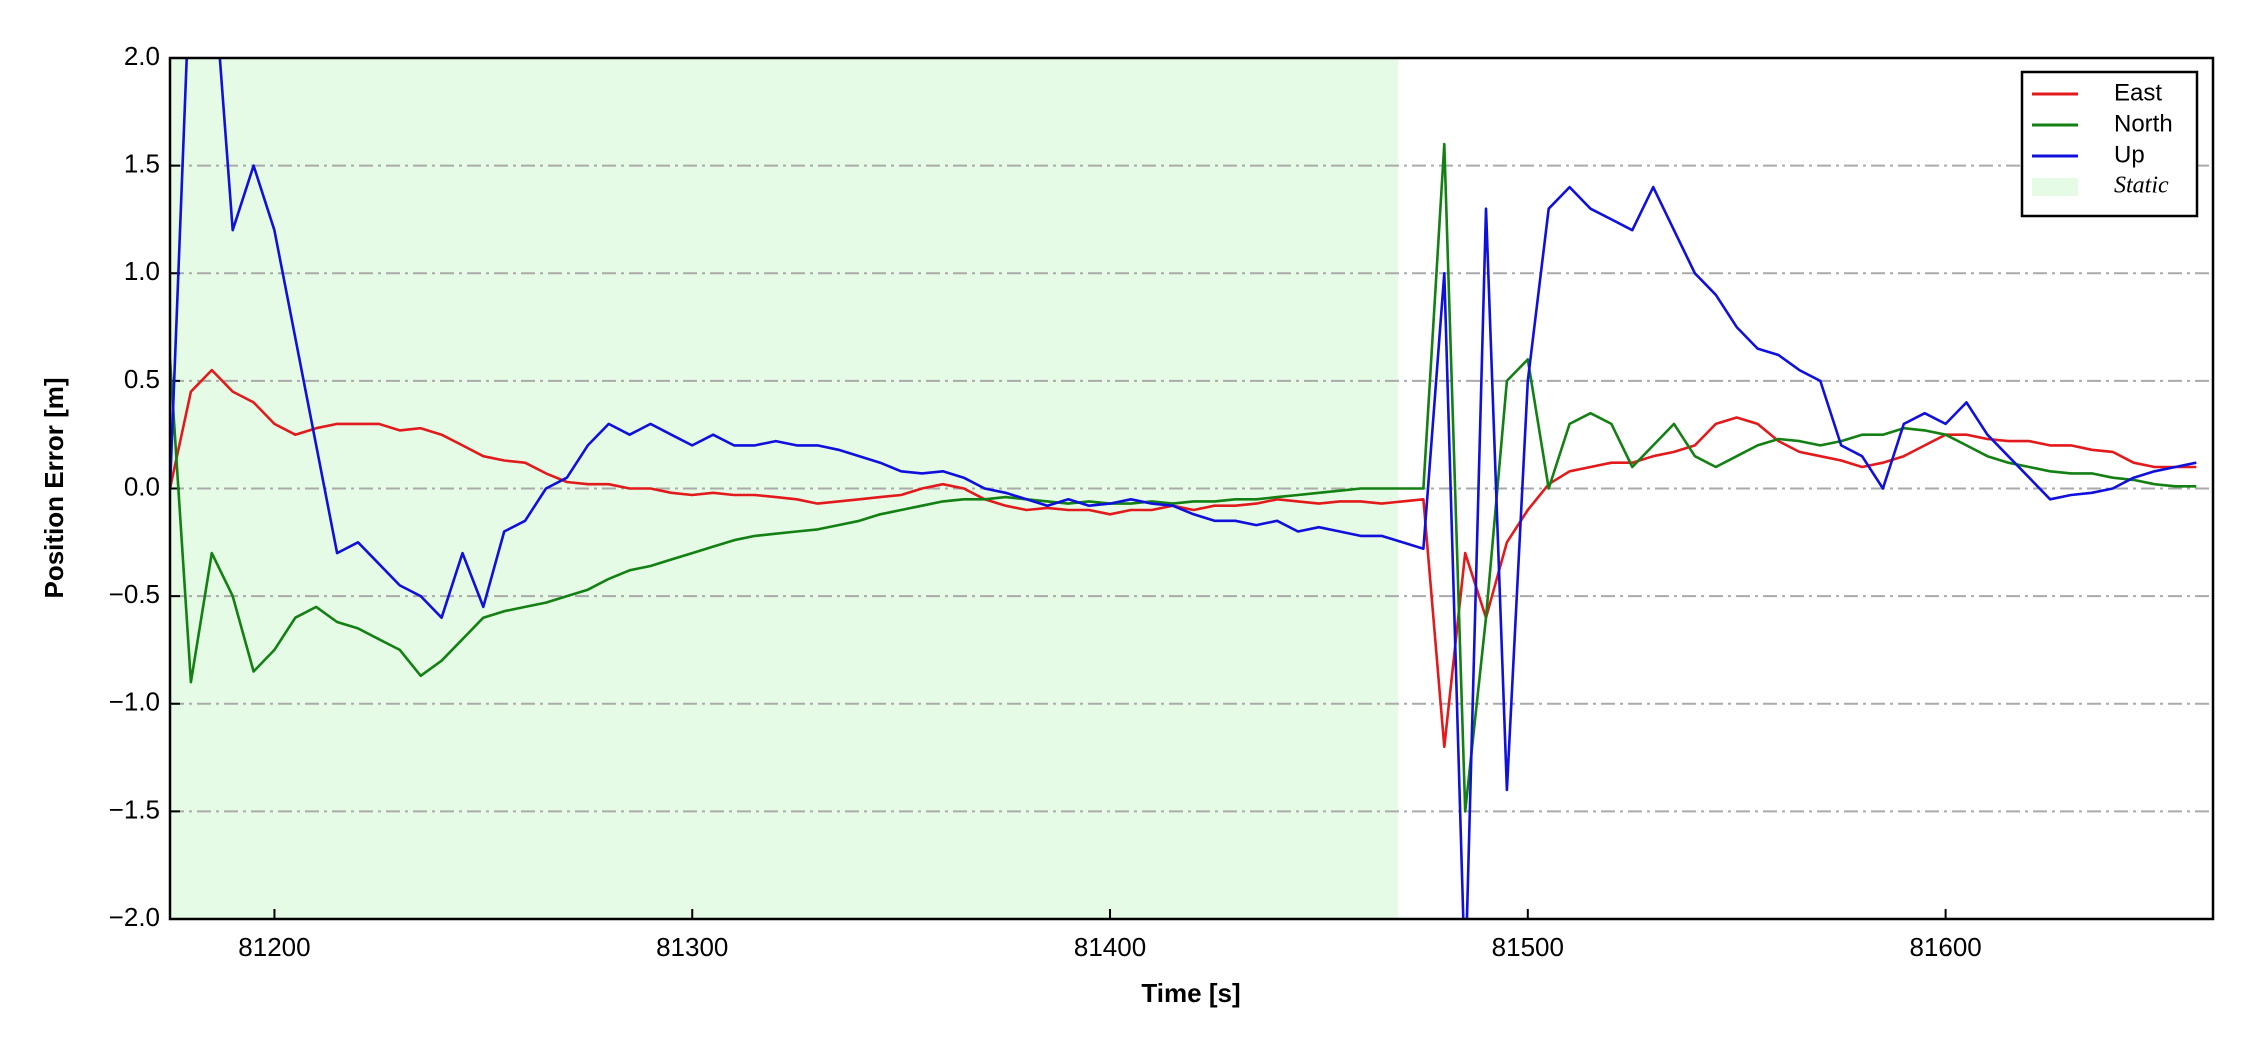 The height and width of the screenshot is (1050, 2250). What do you see at coordinates (142, 271) in the screenshot?
I see `y-tick-label: 1.0` at bounding box center [142, 271].